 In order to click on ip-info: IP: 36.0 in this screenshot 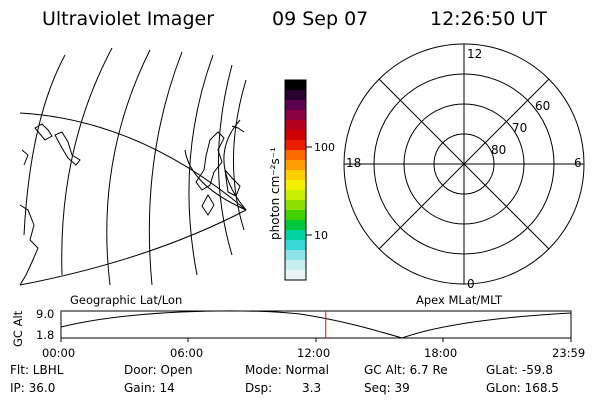, I will do `click(33, 388)`.